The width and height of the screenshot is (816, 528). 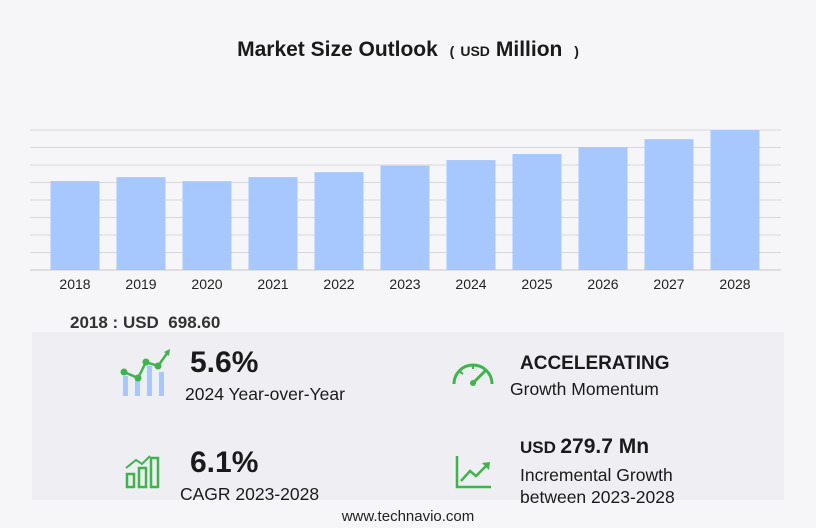 What do you see at coordinates (142, 472) in the screenshot?
I see `cagr-icon` at bounding box center [142, 472].